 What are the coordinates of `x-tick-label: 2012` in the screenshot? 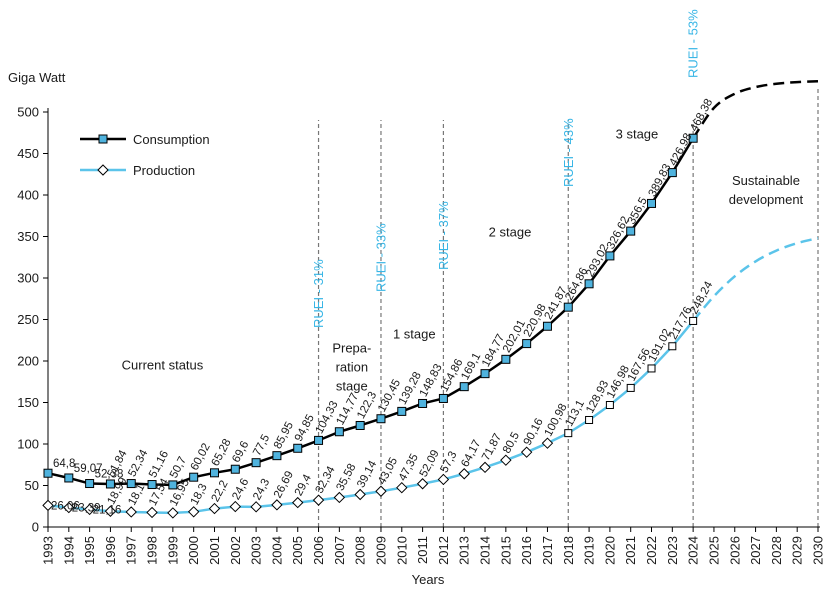 It's located at (443, 550).